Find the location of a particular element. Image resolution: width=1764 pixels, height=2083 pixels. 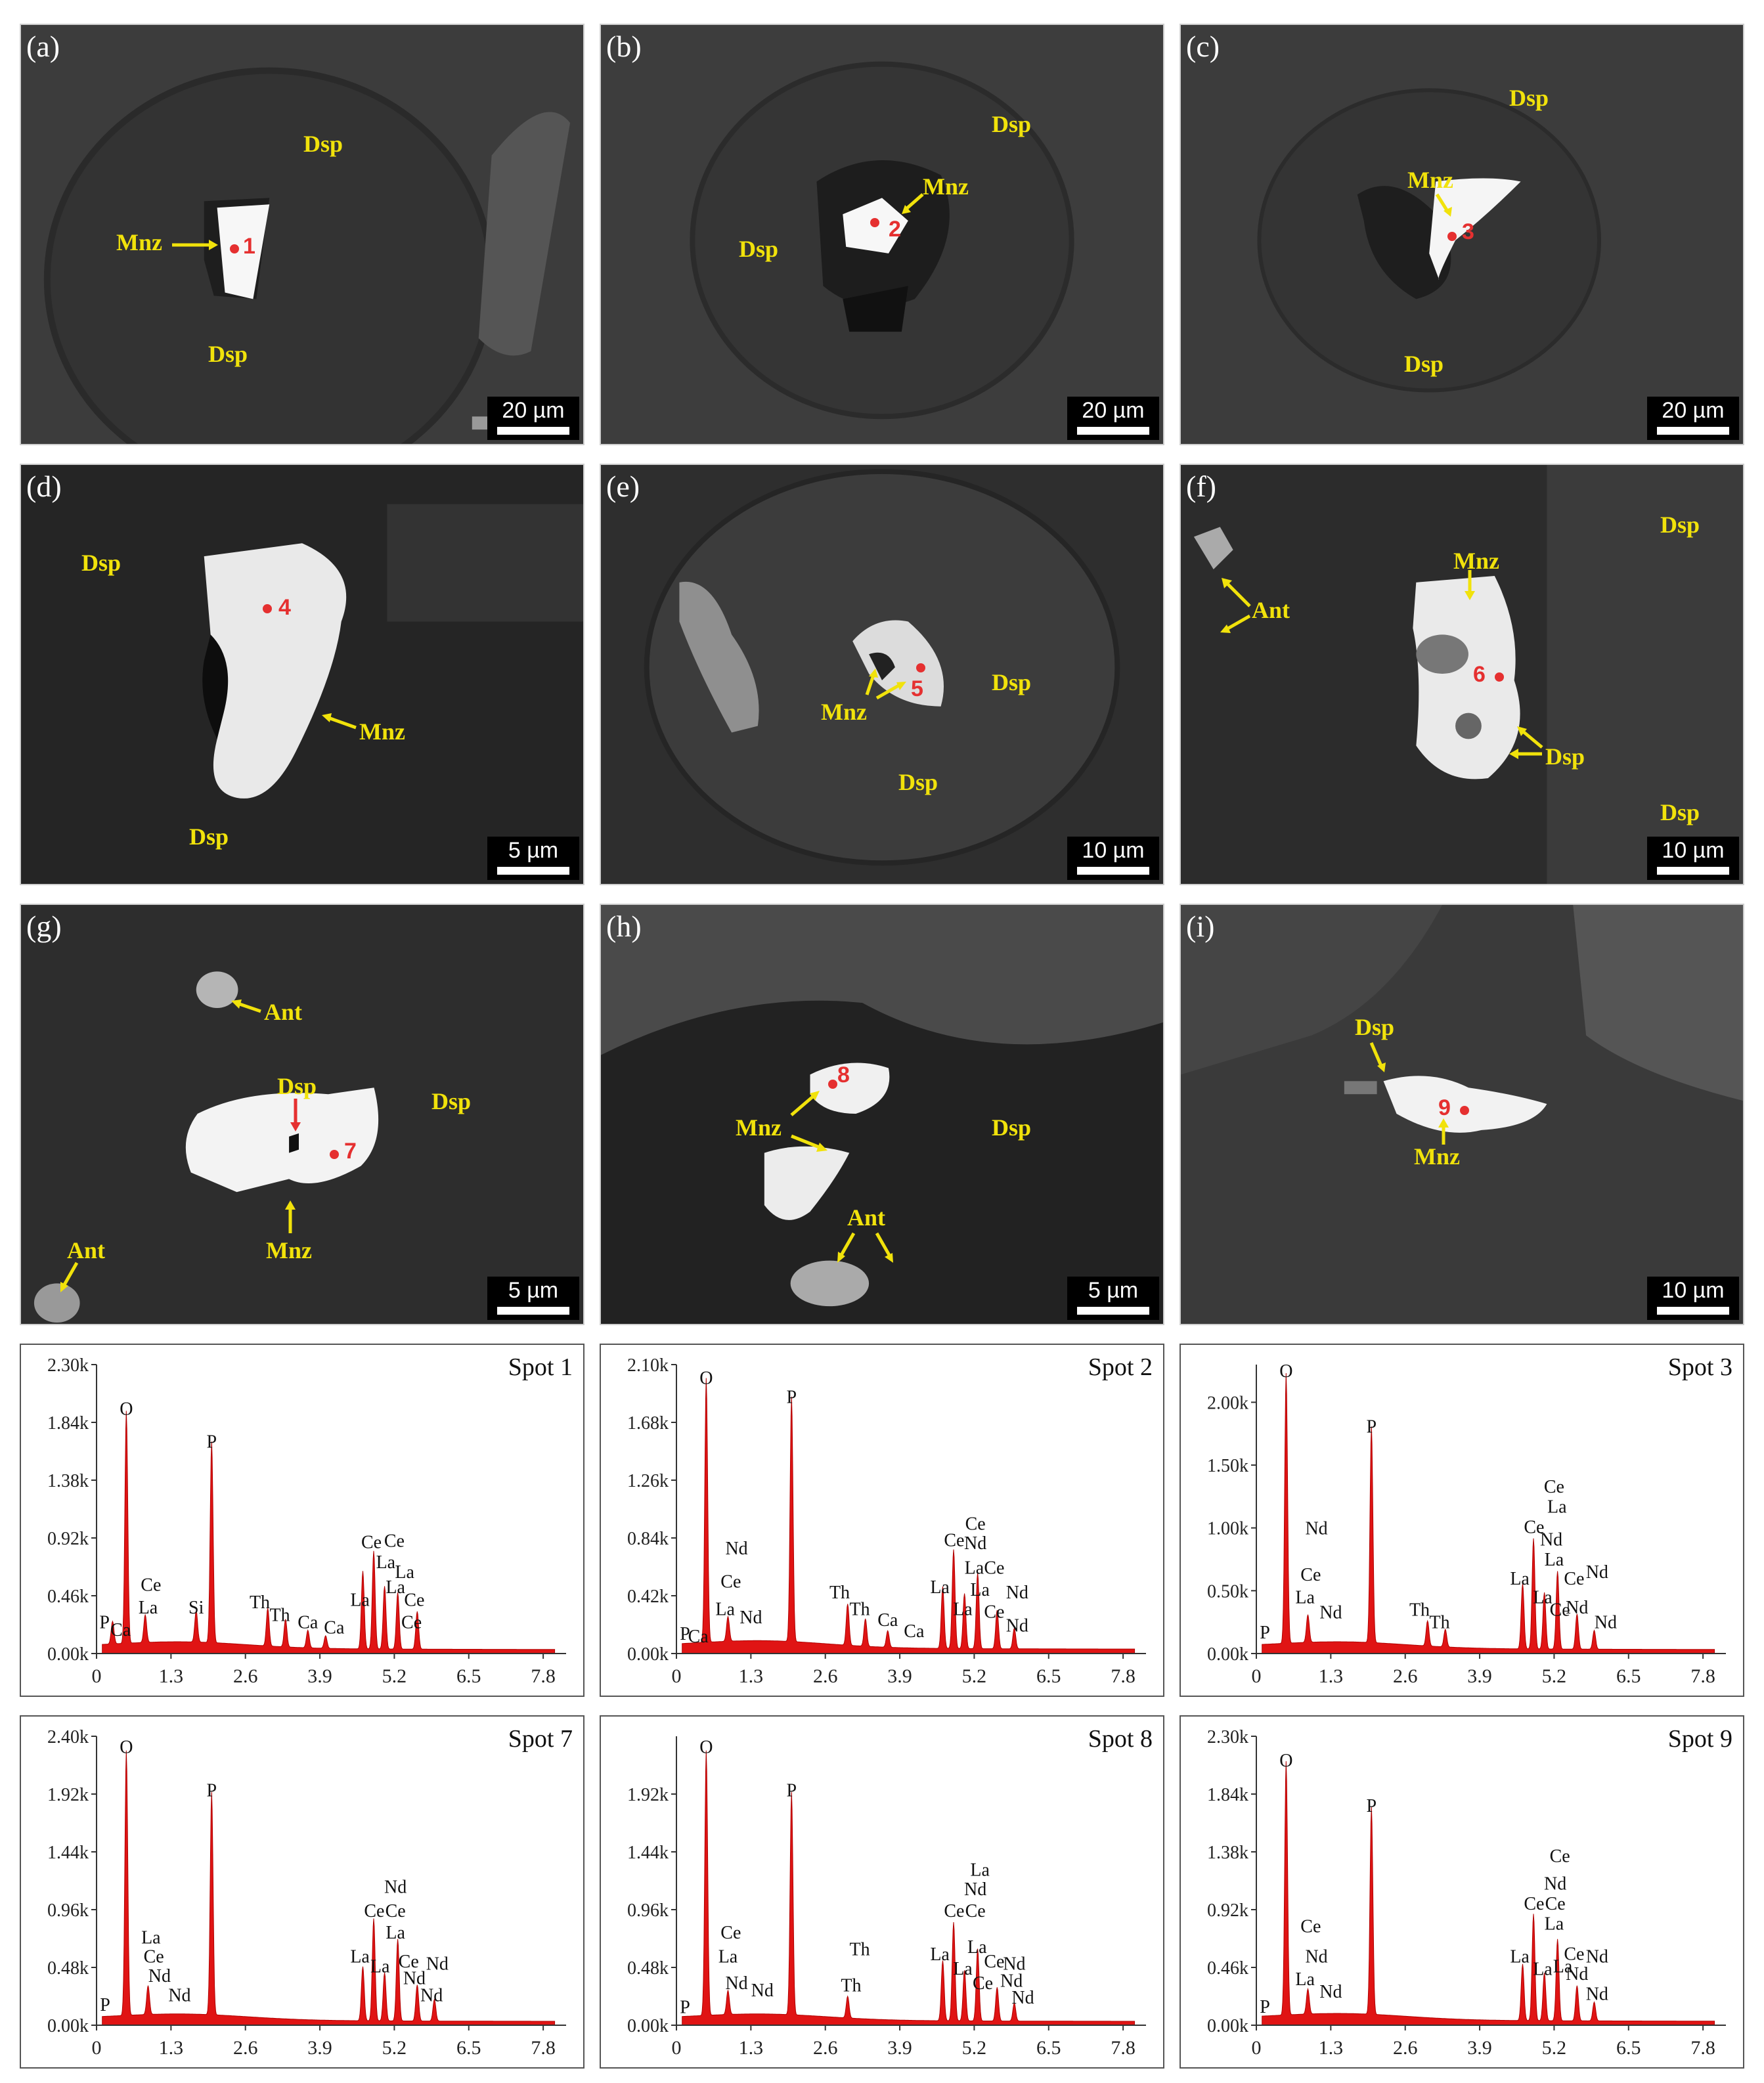

y-tick-label: 0.48k is located at coordinates (68, 1968).